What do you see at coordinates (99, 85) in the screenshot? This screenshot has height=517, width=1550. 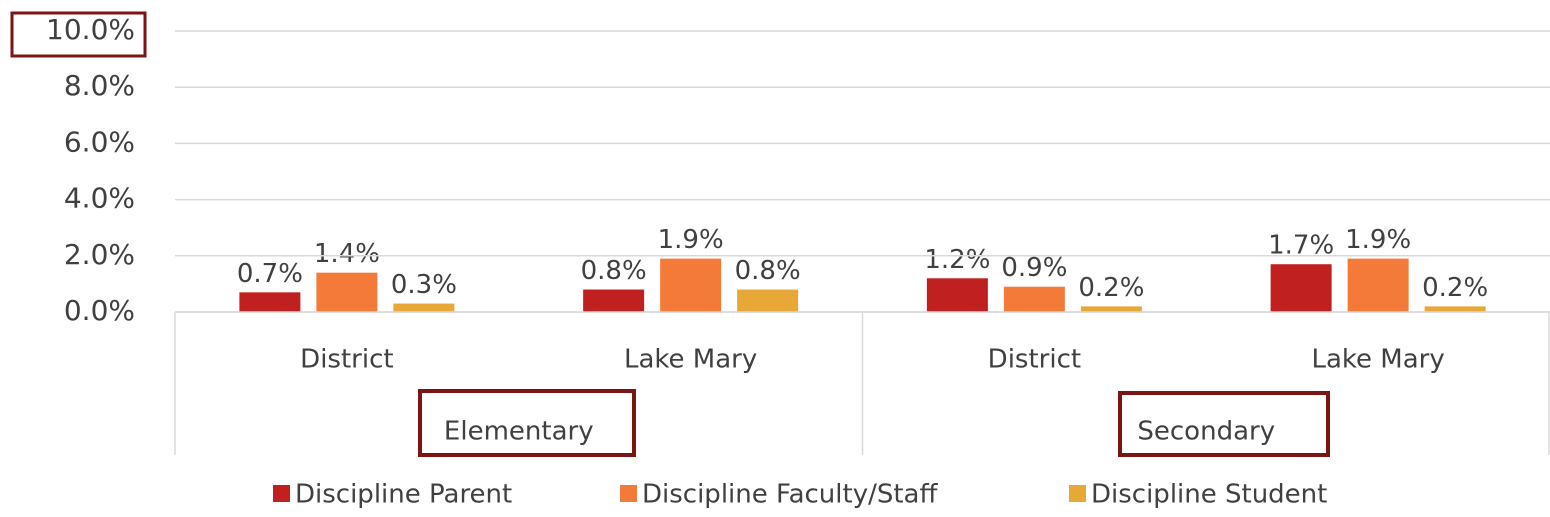 I see `y-tick-label: 8.0%` at bounding box center [99, 85].